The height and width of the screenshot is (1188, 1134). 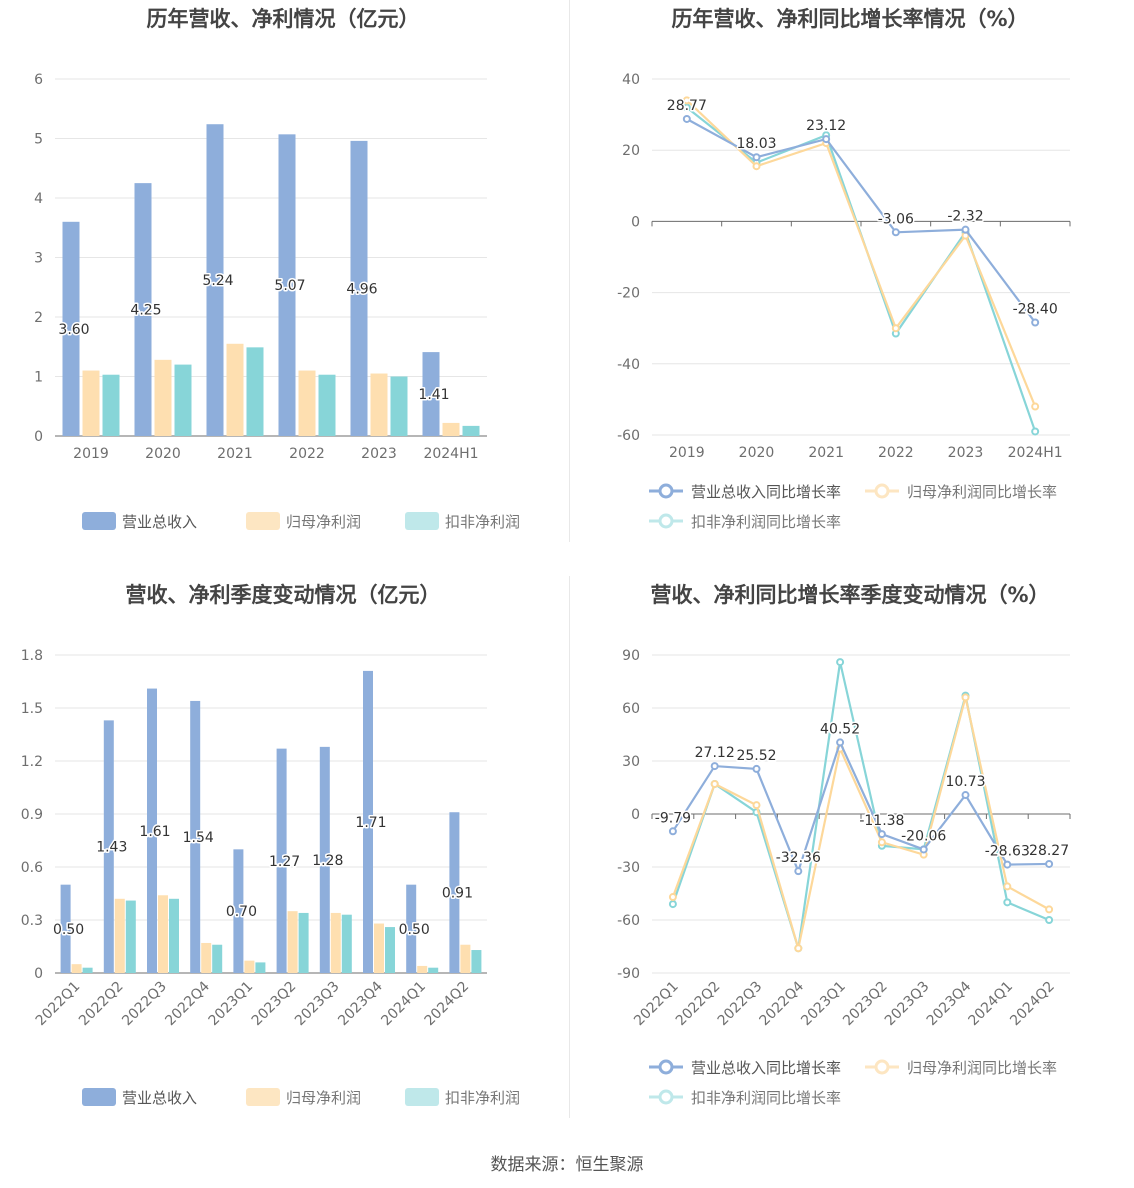 I want to click on y-tick-label: 0.6, so click(x=32, y=868).